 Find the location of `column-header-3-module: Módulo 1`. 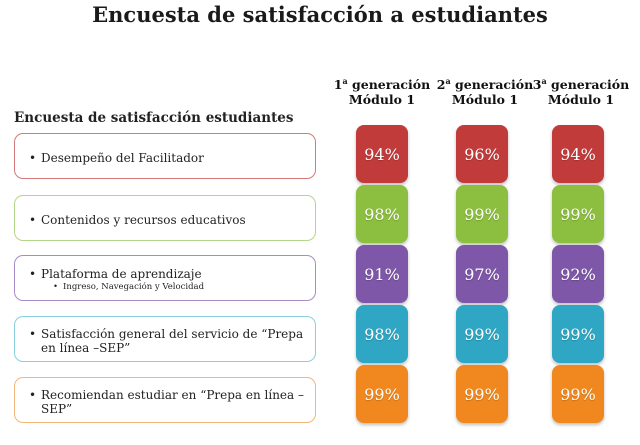

column-header-3-module: Módulo 1 is located at coordinates (581, 100).